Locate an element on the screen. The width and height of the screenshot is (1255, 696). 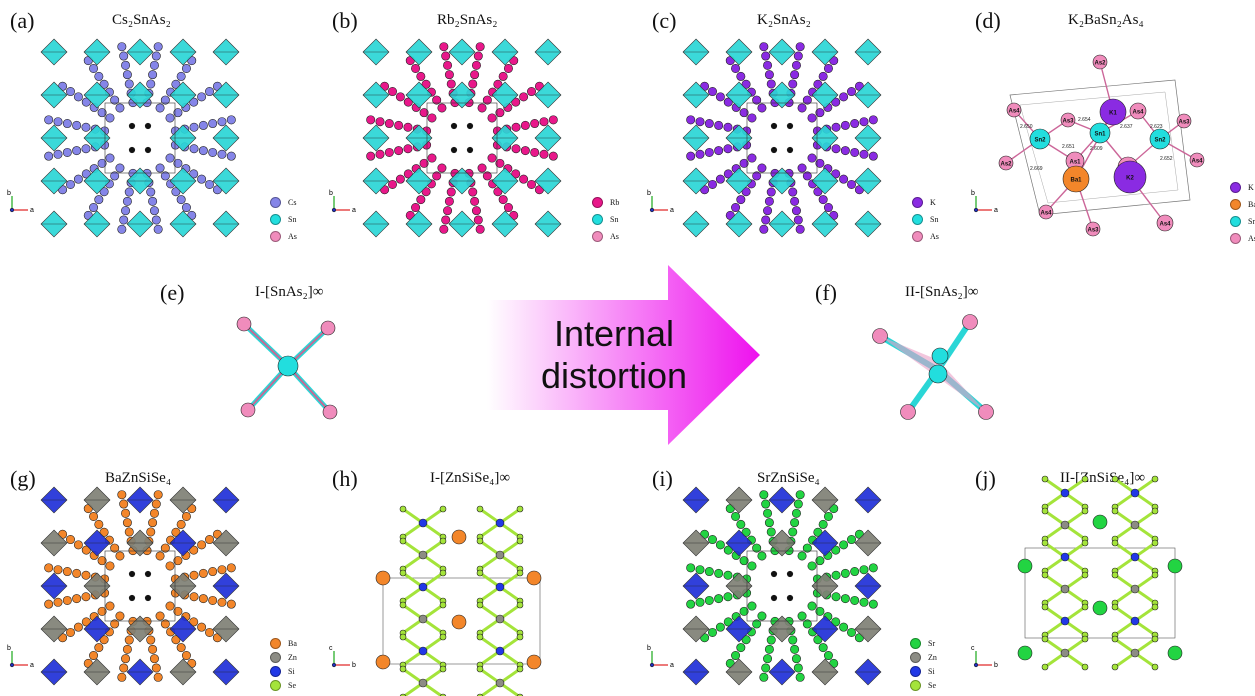
axis-label-horizontal: a is located at coordinates (996, 210).